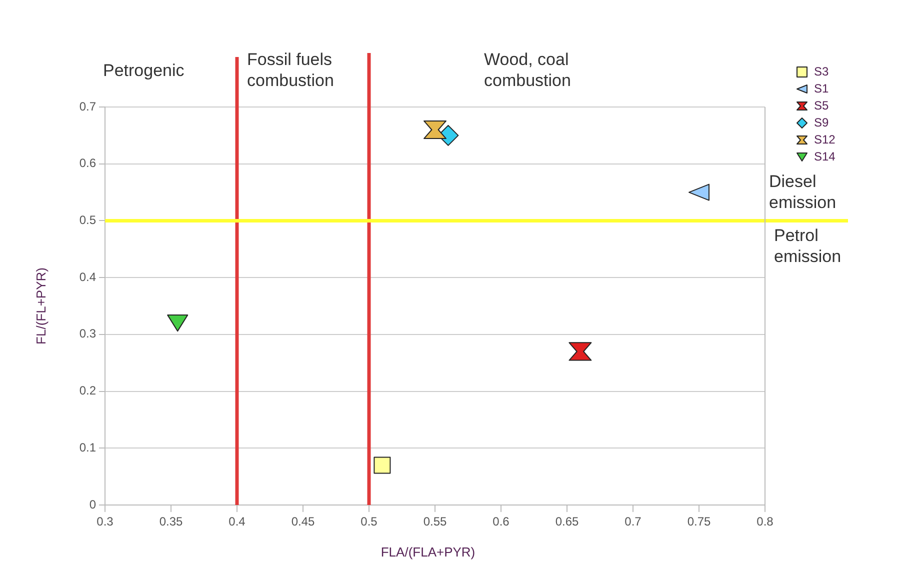 Image resolution: width=908 pixels, height=578 pixels. I want to click on x-tick-label: 0.7, so click(633, 521).